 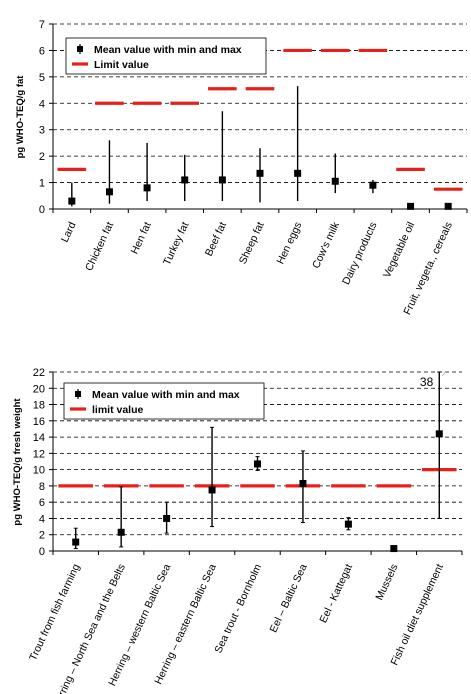 What do you see at coordinates (399, 250) in the screenshot?
I see `category-label: Vegetable oil` at bounding box center [399, 250].